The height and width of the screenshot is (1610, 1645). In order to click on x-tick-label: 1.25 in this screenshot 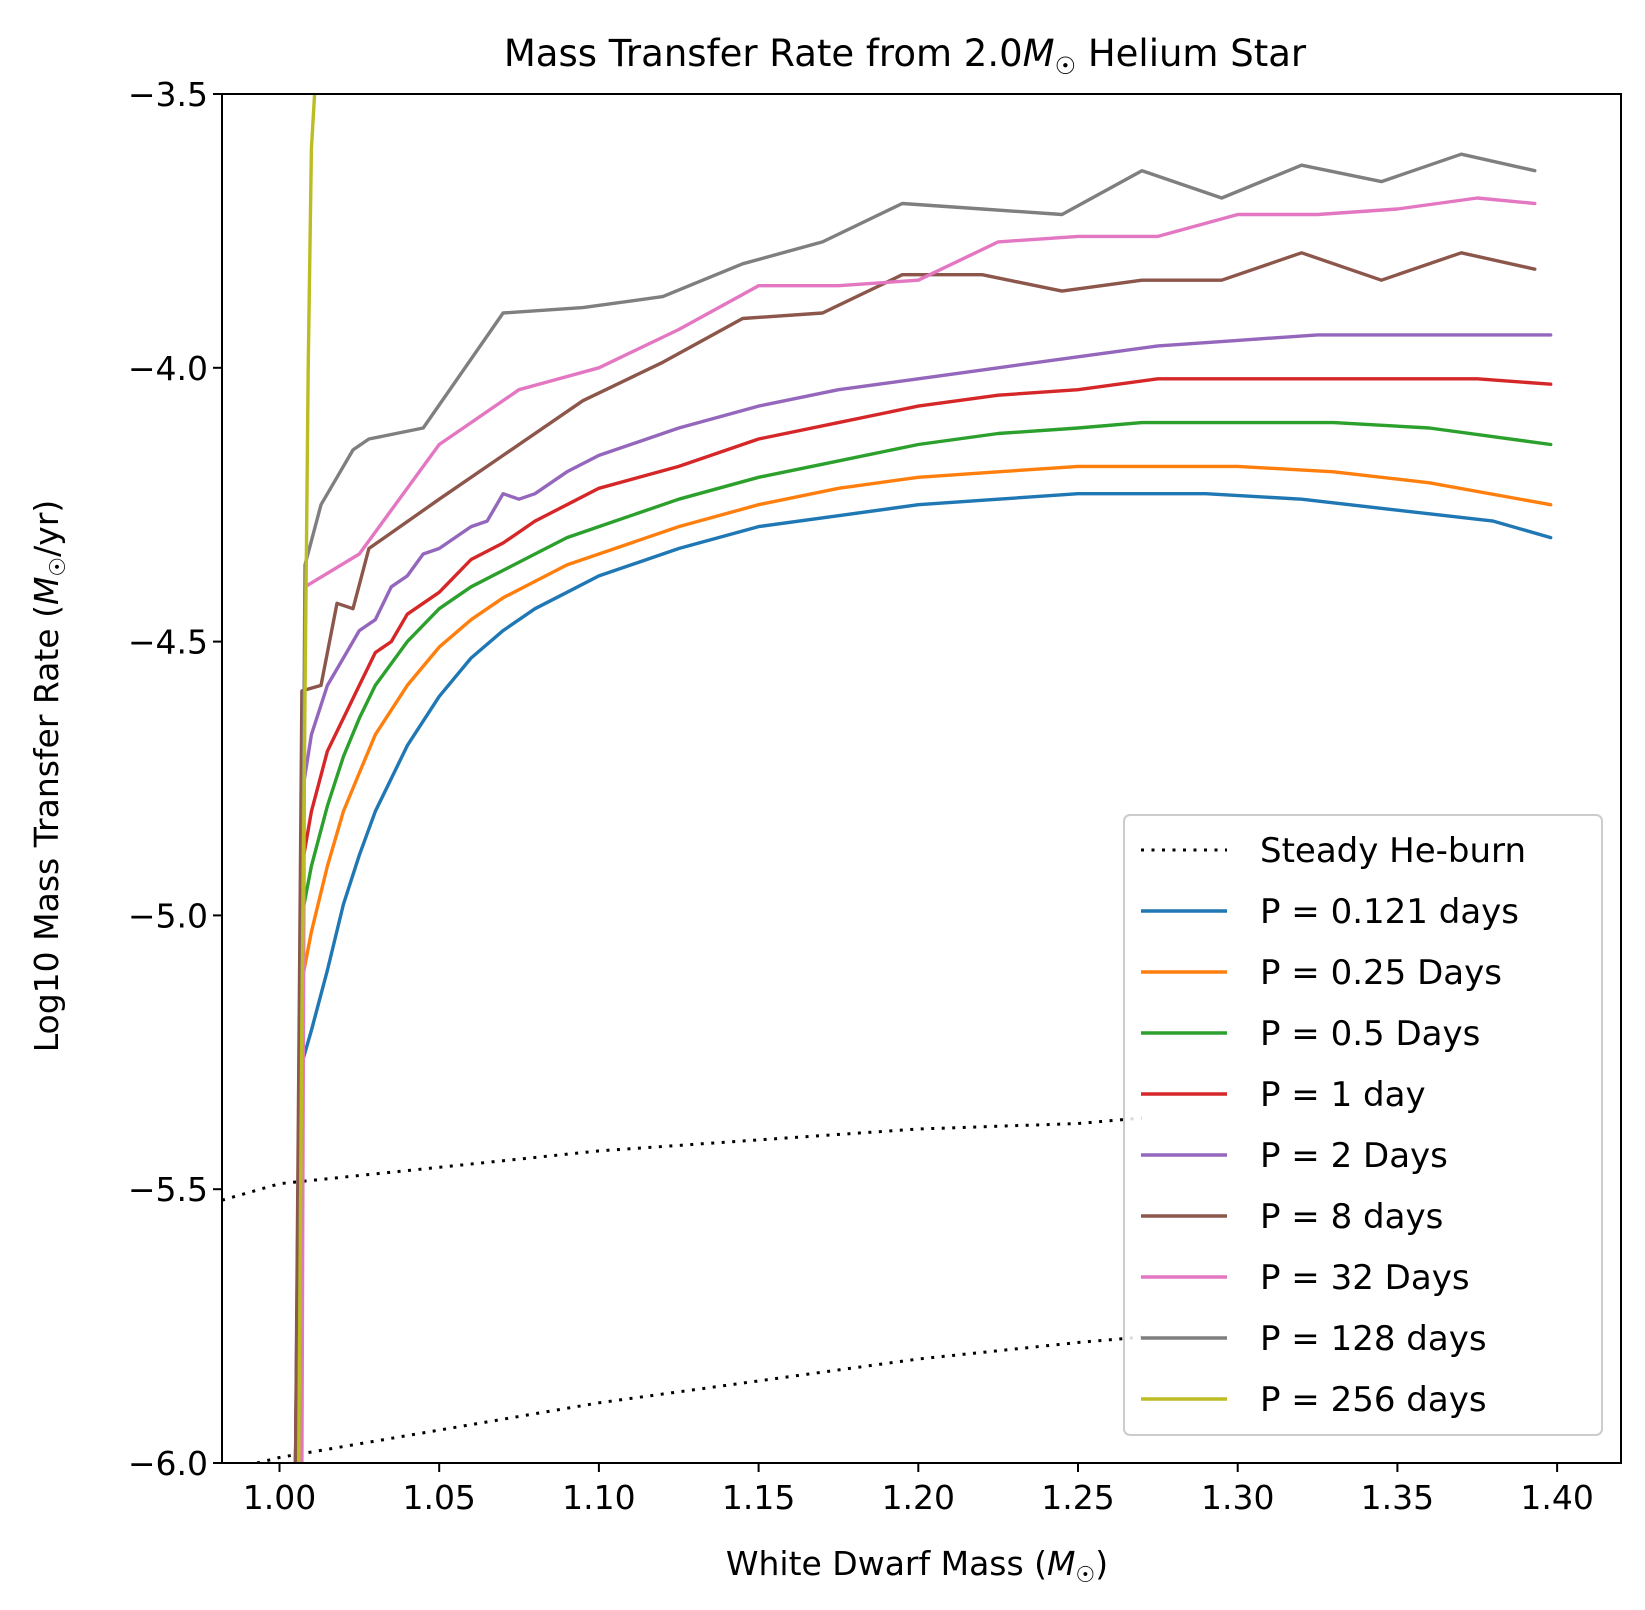, I will do `click(1077, 1497)`.